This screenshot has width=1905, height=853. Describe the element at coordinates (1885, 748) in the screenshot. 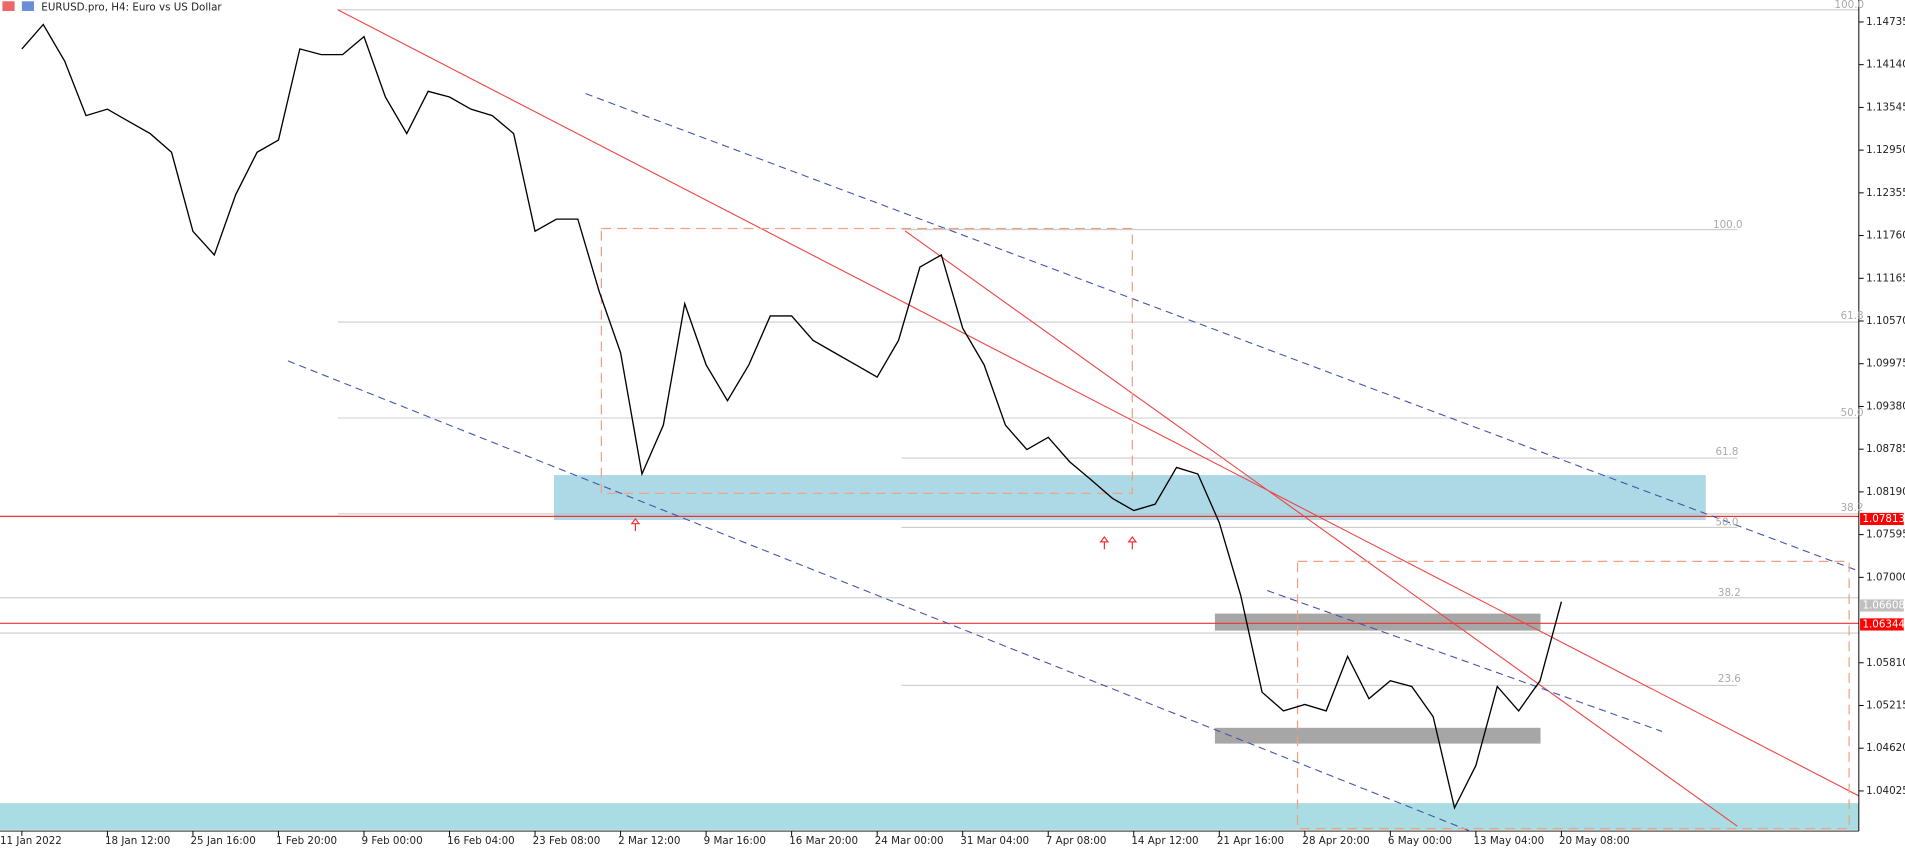

I see `y-tick-label: 1.04620` at that location.